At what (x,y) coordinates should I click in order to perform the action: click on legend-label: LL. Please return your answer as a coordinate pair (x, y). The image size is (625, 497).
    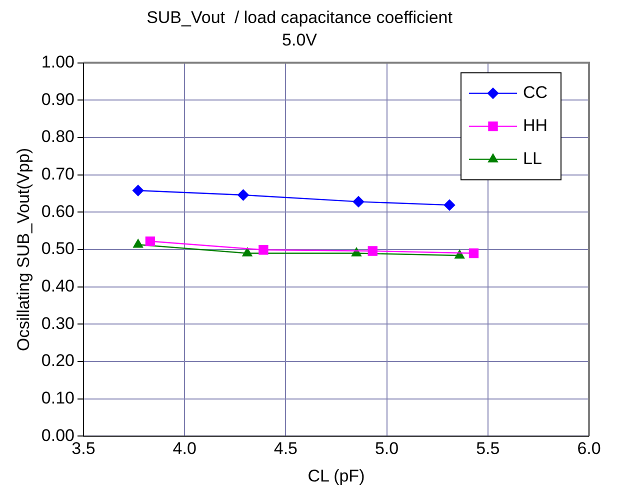
    Looking at the image, I should click on (532, 158).